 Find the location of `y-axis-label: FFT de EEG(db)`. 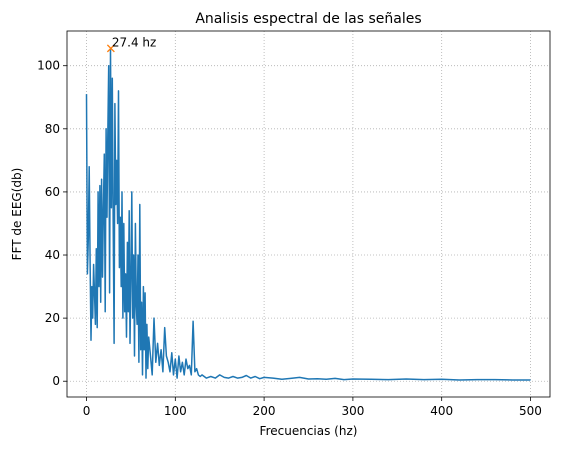

y-axis-label: FFT de EEG(db) is located at coordinates (17, 214).